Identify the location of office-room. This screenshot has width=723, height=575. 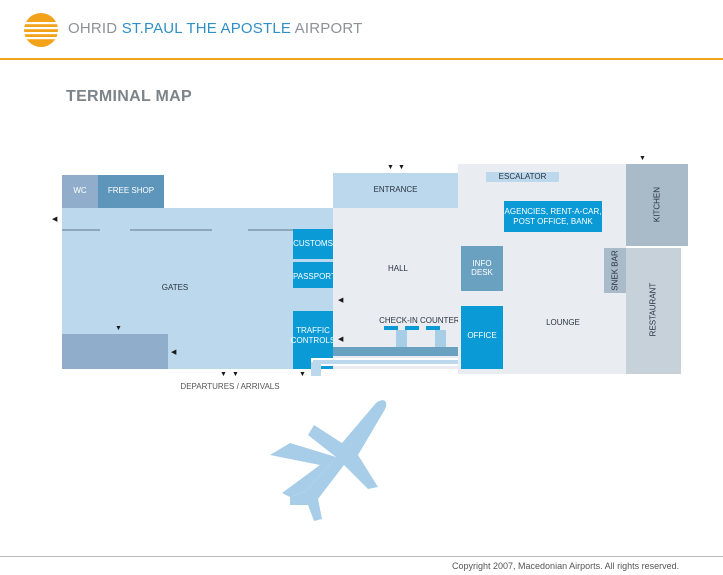
(482, 337).